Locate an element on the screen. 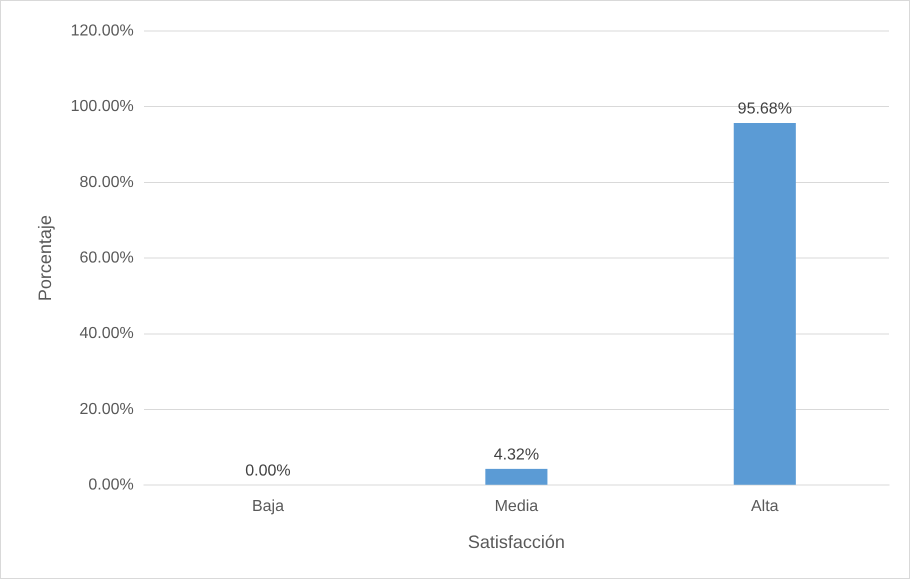 This screenshot has width=912, height=581. y-tick-label: 0.00% is located at coordinates (111, 485).